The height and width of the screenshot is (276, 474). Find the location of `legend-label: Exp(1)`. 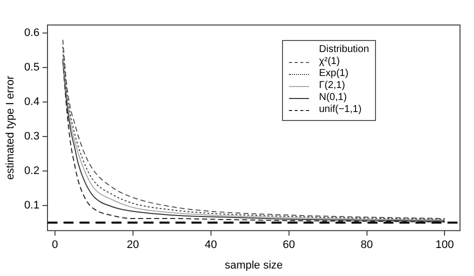

legend-label: Exp(1) is located at coordinates (333, 74).